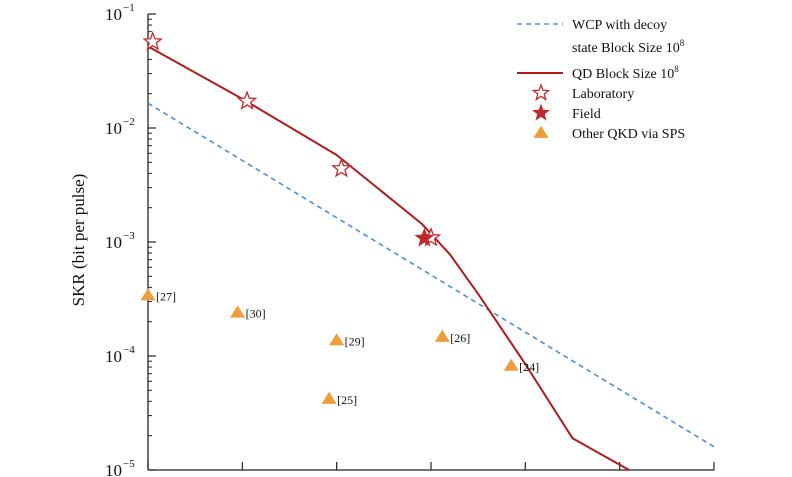  I want to click on y-tick-label: 10 −1, so click(120, 13).